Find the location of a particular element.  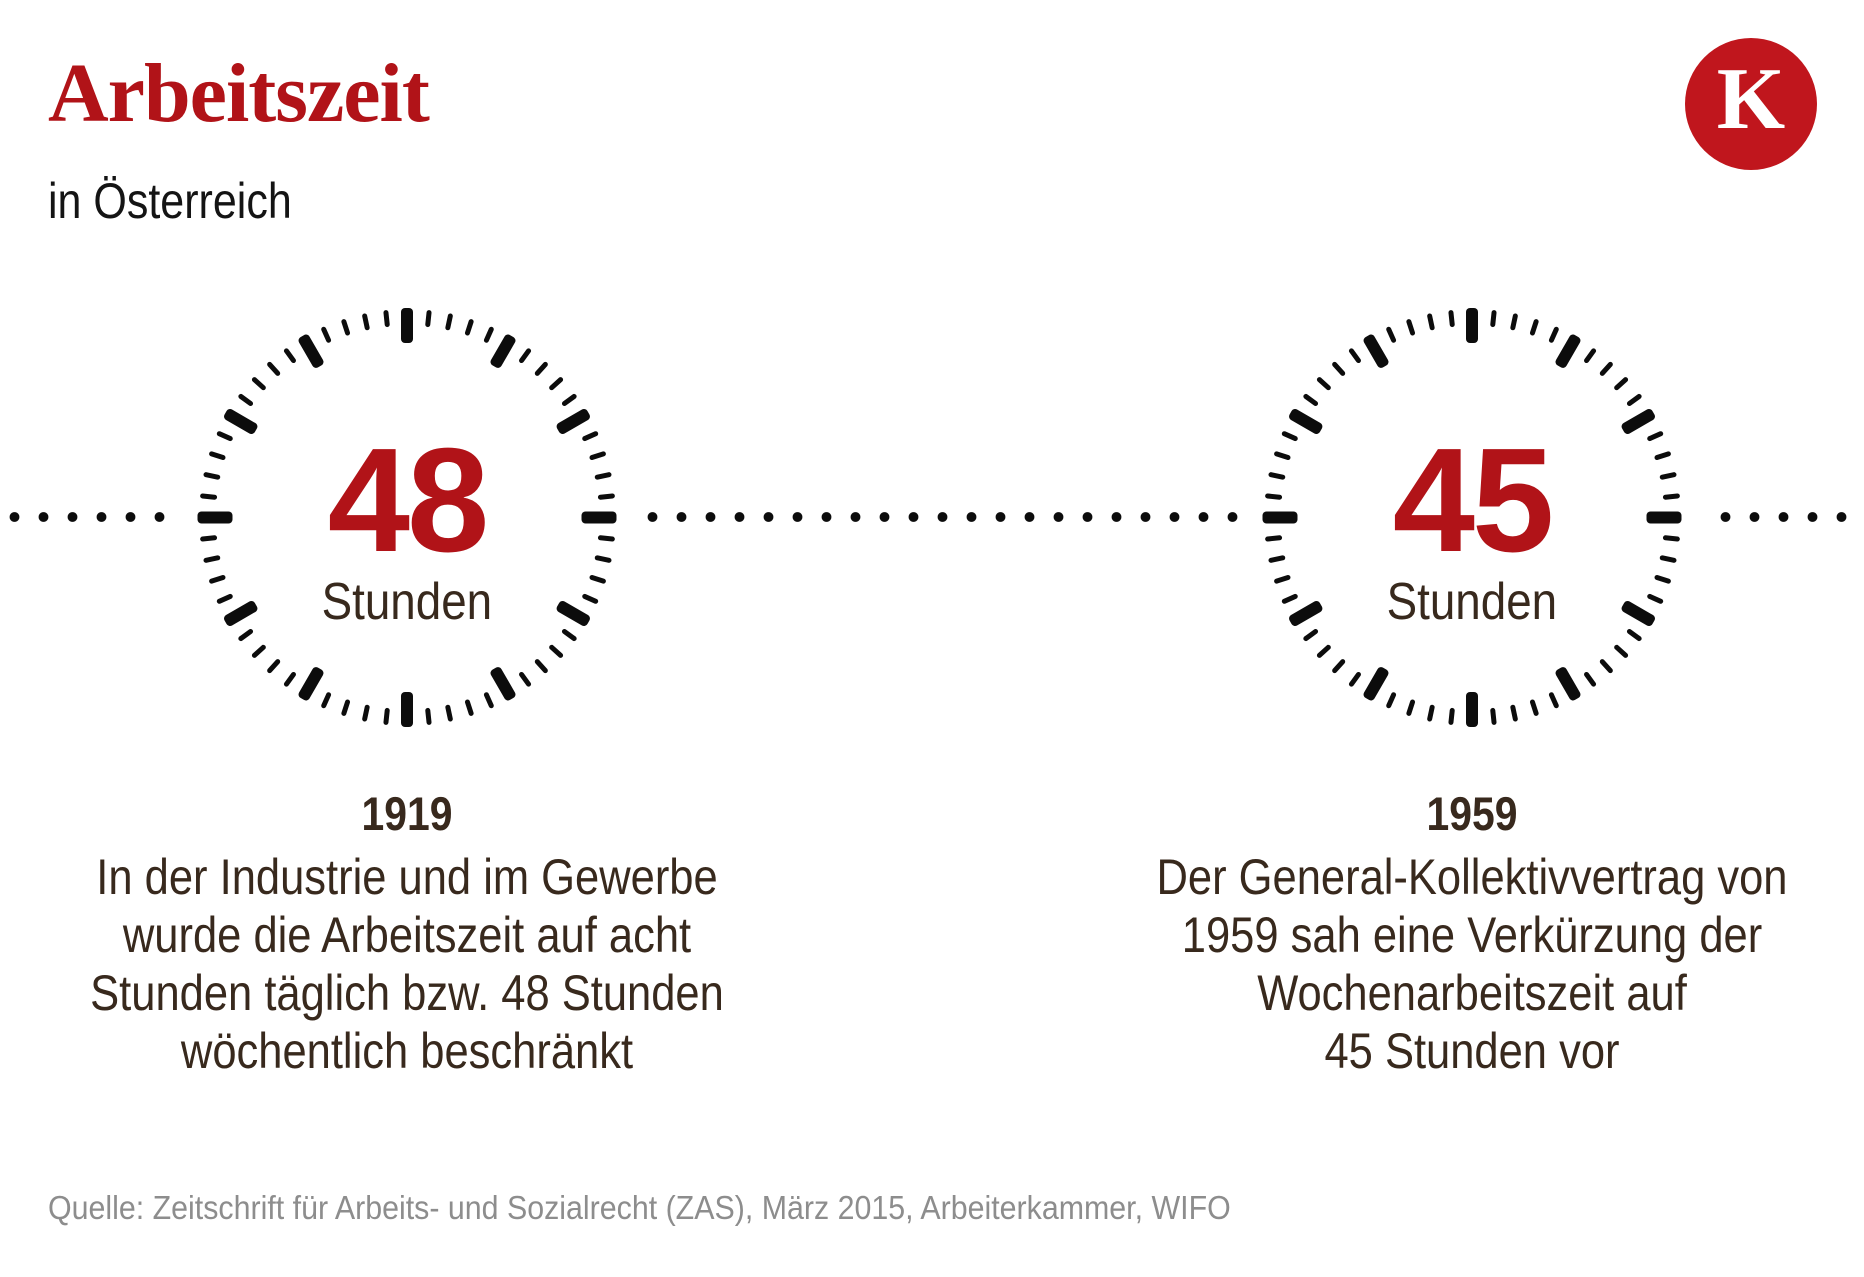

clock-1959: 45 Stunden is located at coordinates (1472, 517).